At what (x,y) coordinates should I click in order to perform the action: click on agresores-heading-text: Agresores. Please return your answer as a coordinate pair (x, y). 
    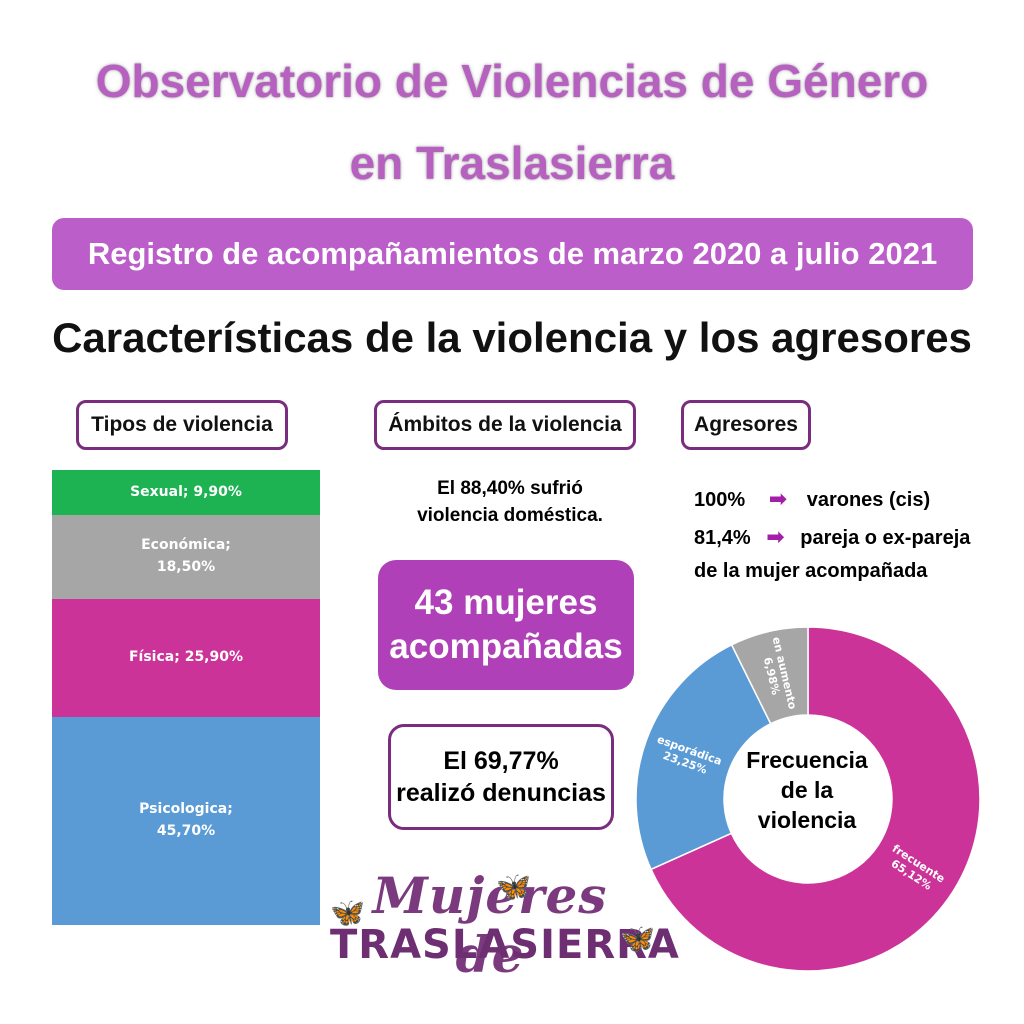
    Looking at the image, I should click on (746, 424).